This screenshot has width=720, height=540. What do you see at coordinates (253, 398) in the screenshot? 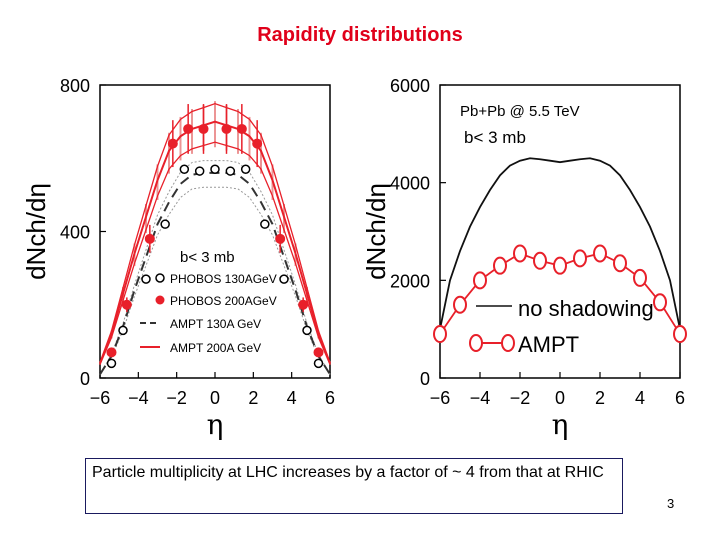
I see `chart1-xtick-label: 2` at bounding box center [253, 398].